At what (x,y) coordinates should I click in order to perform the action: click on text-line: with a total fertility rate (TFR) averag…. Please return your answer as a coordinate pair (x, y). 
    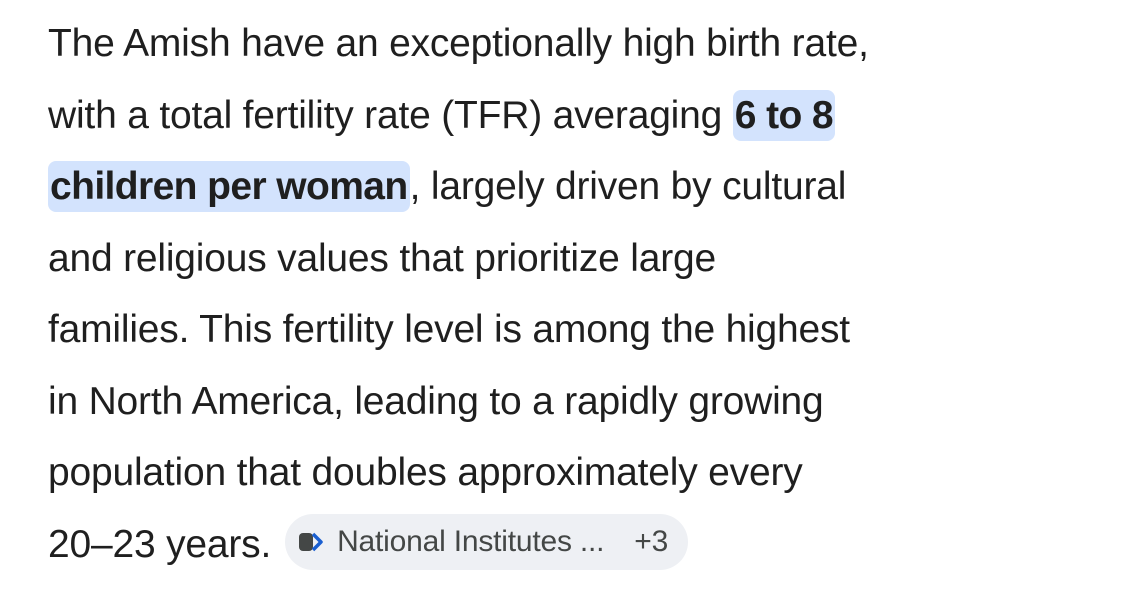
    Looking at the image, I should click on (578, 116).